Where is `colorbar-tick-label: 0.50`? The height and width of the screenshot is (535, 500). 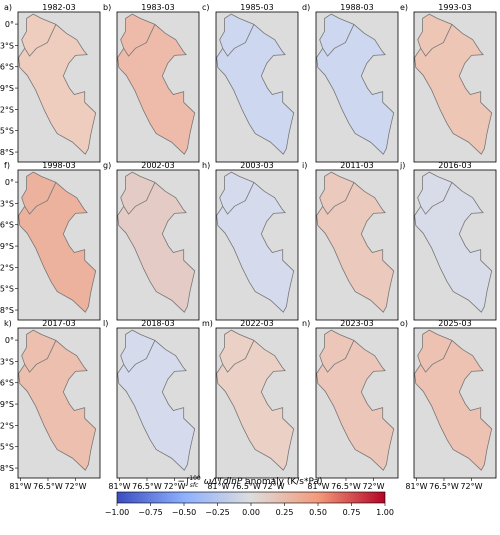 colorbar-tick-label: 0.50 is located at coordinates (318, 512).